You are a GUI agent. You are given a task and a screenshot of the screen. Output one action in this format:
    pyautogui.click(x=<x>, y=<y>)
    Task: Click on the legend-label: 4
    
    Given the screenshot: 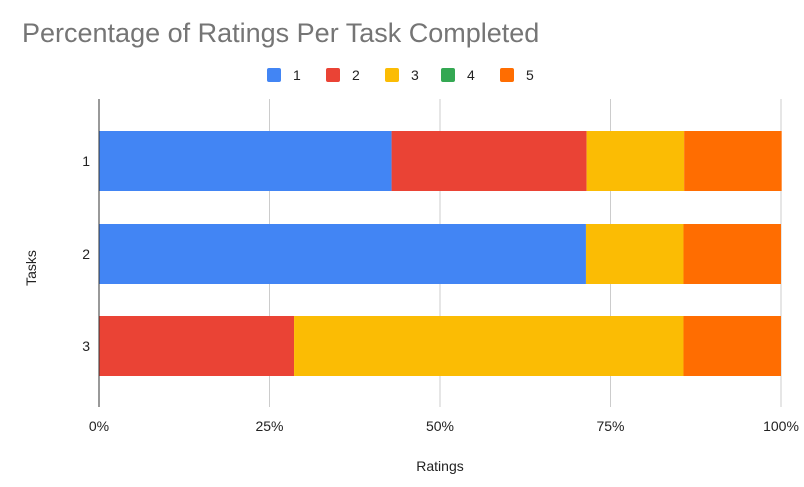 What is the action you would take?
    pyautogui.click(x=471, y=75)
    